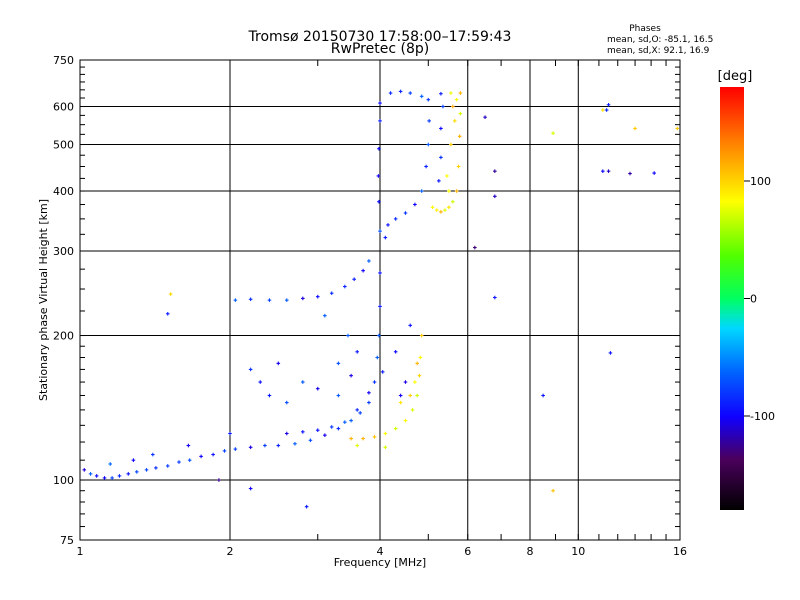  I want to click on y-axis-label: Stationary phase Virtual Height [km], so click(43, 300).